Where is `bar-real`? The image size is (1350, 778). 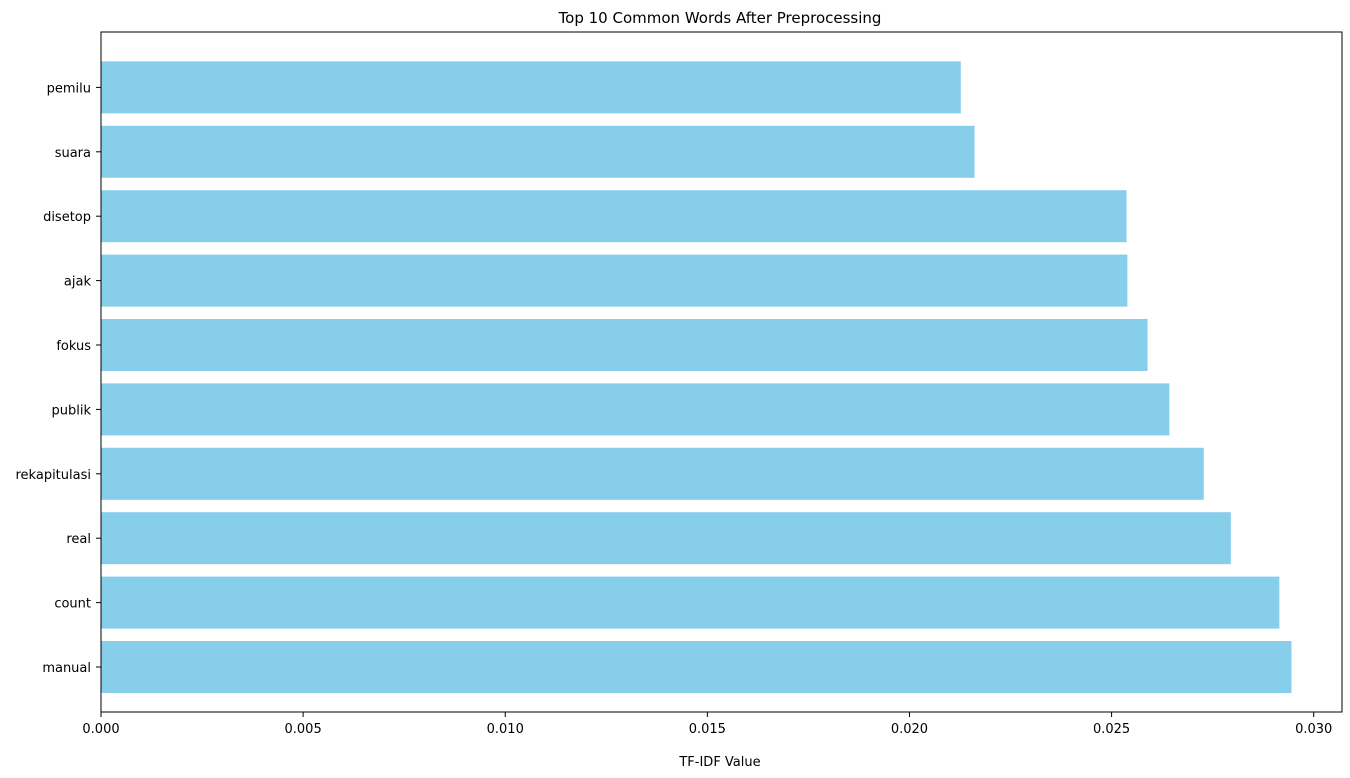 bar-real is located at coordinates (666, 538).